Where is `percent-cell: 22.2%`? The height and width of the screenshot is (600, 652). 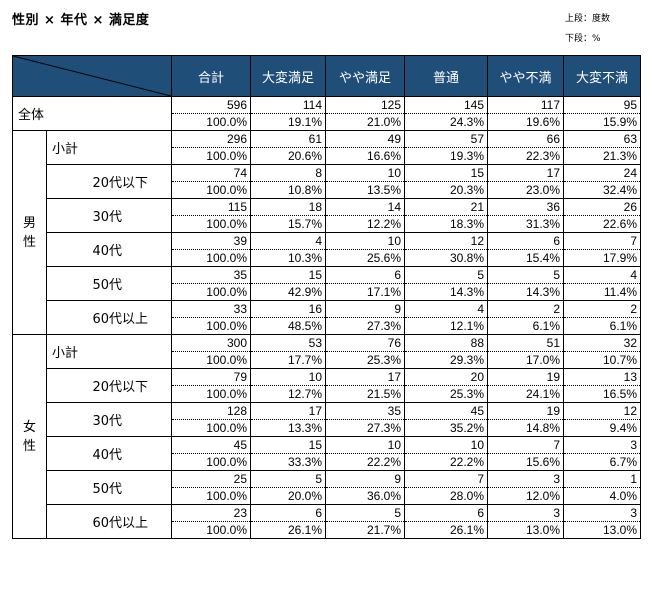 percent-cell: 22.2% is located at coordinates (365, 462).